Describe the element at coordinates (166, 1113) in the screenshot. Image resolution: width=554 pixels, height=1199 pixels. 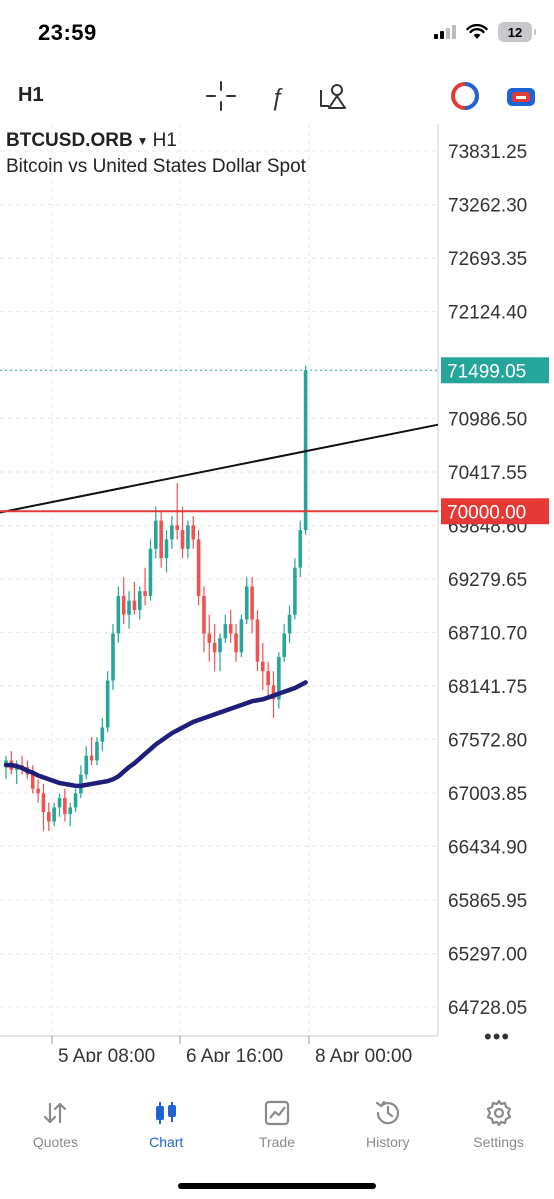
I see `chart-icon` at that location.